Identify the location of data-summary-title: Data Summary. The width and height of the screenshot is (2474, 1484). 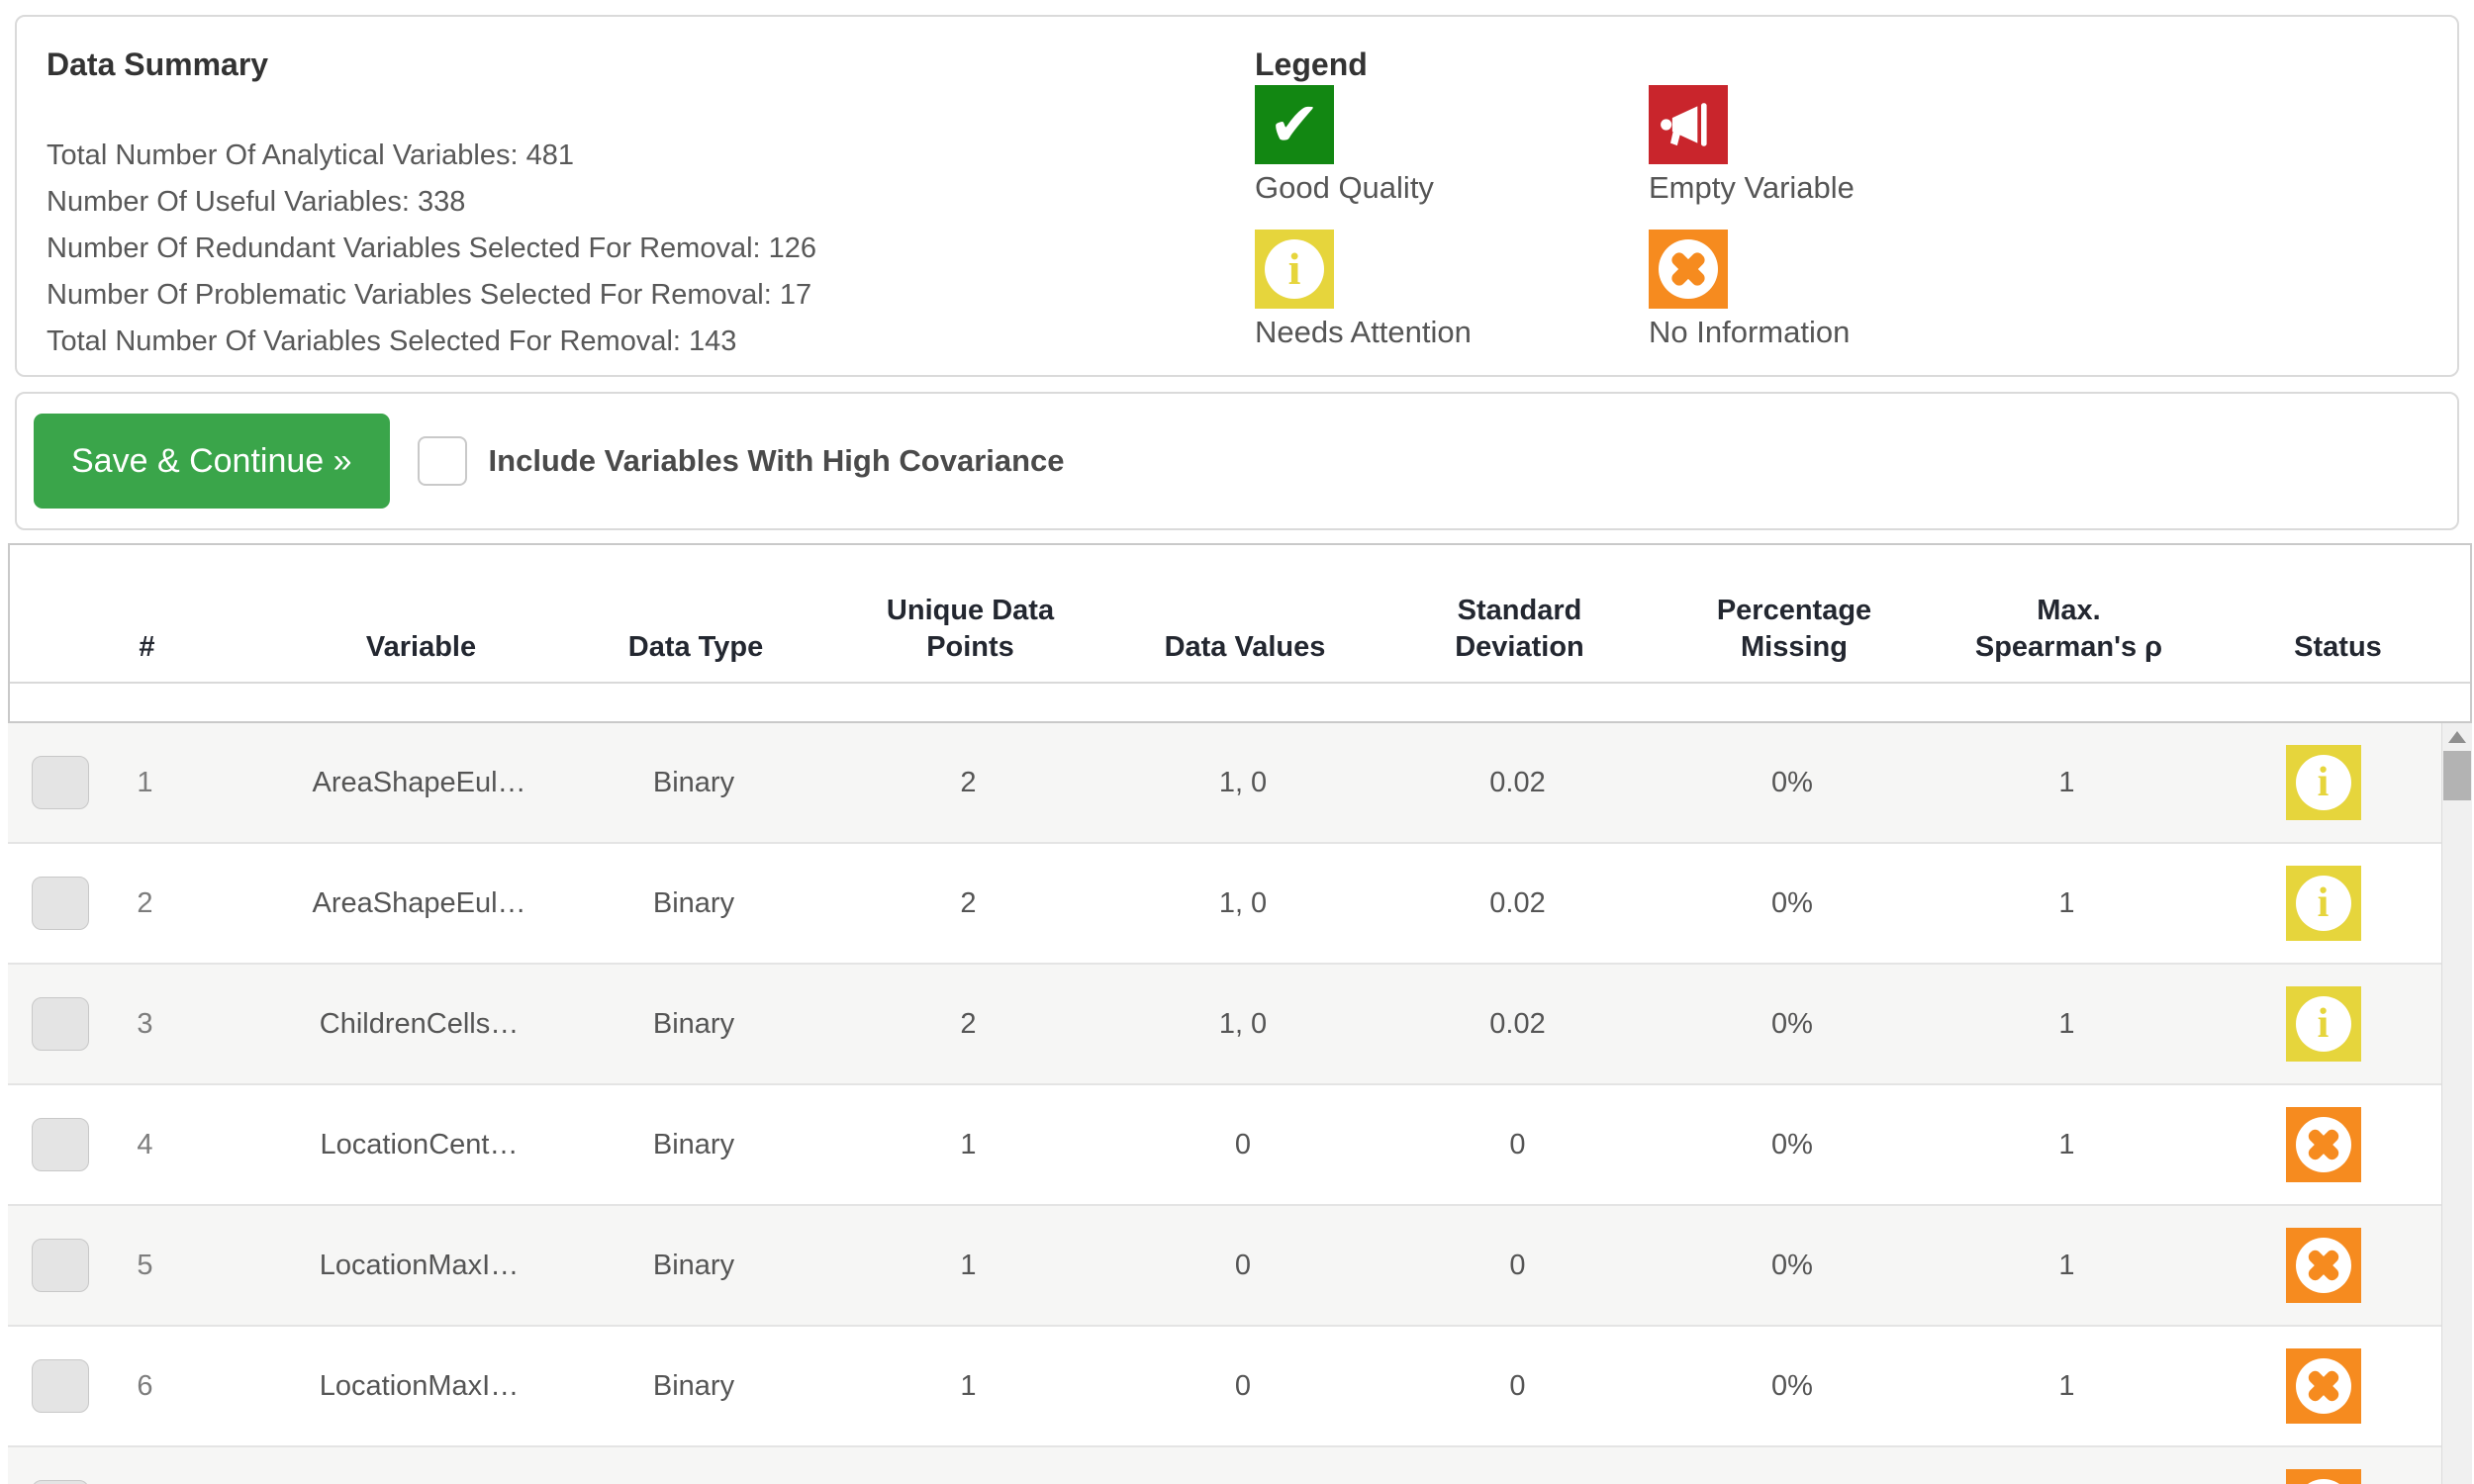
(158, 64).